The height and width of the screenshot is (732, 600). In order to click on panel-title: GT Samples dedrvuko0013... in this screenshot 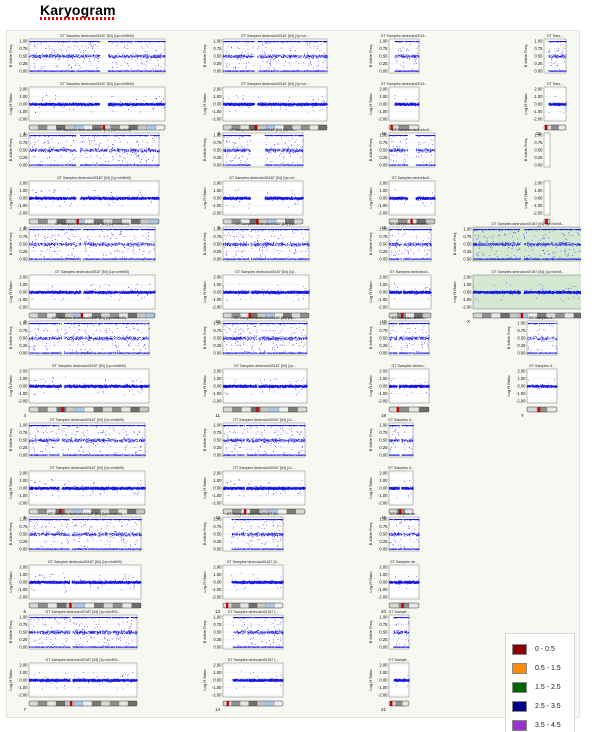, I will do `click(404, 84)`.